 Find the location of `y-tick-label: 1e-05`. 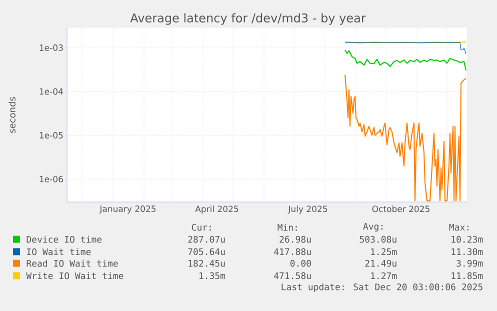

y-tick-label: 1e-05 is located at coordinates (51, 135).